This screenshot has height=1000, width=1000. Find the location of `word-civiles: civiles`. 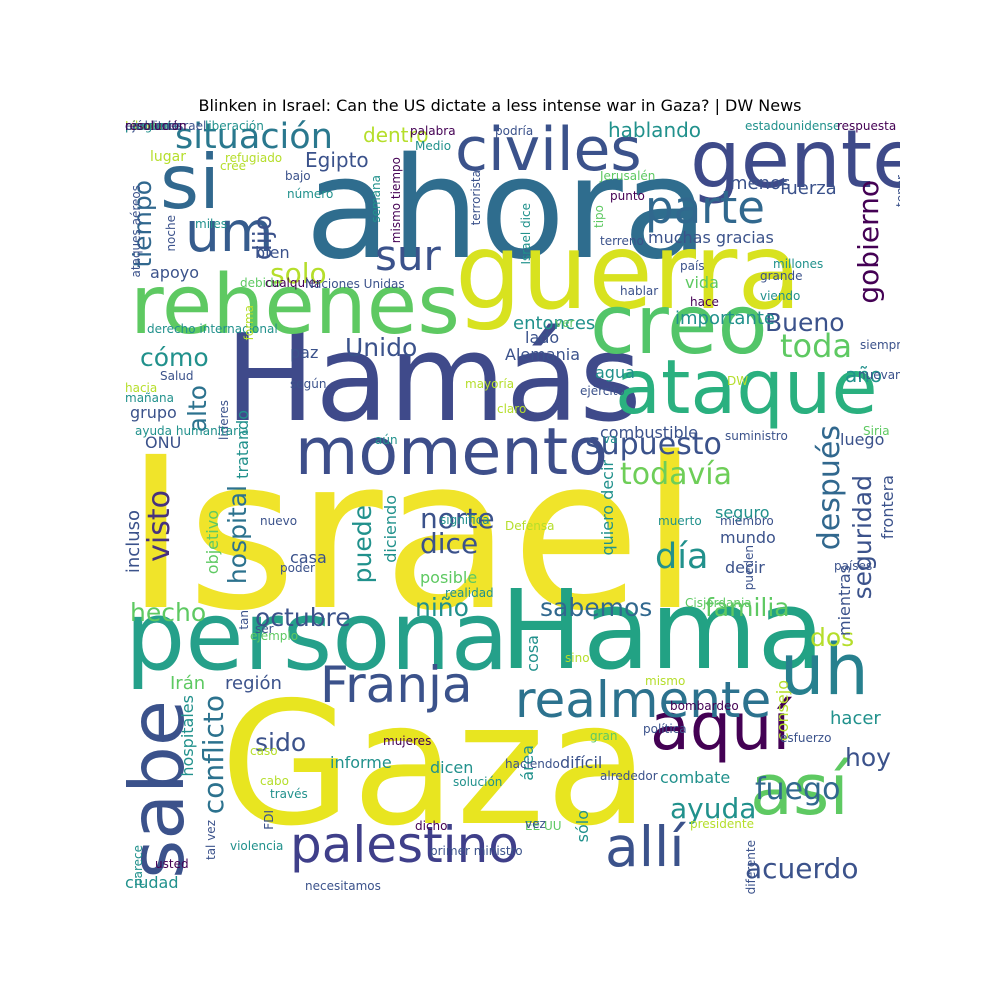

word-civiles: civiles is located at coordinates (548, 152).